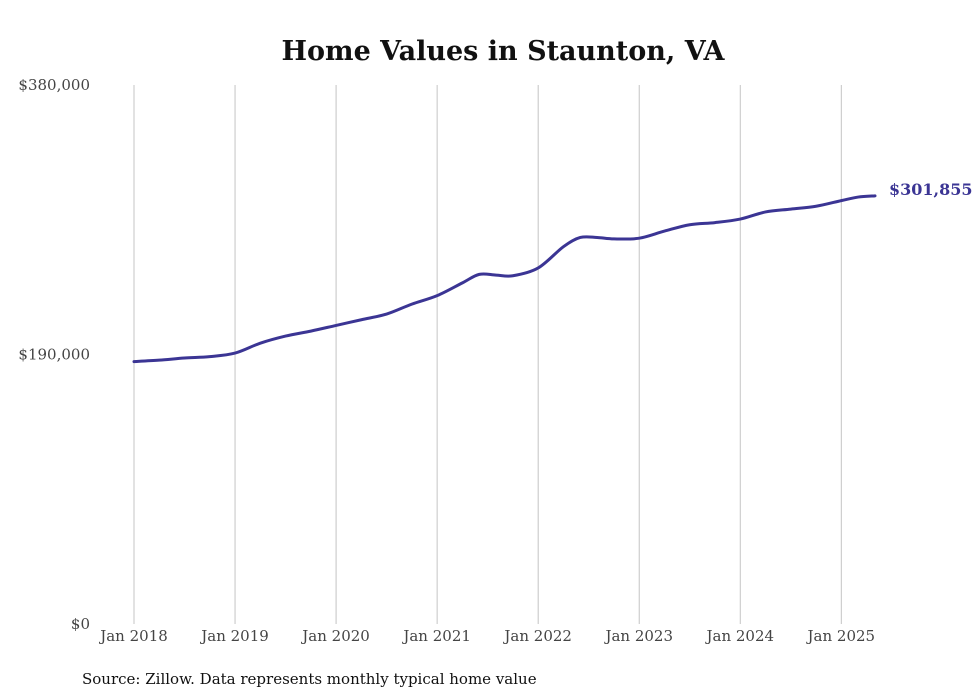  I want to click on x-tick-label-2023-01: Jan 2023, so click(638, 636).